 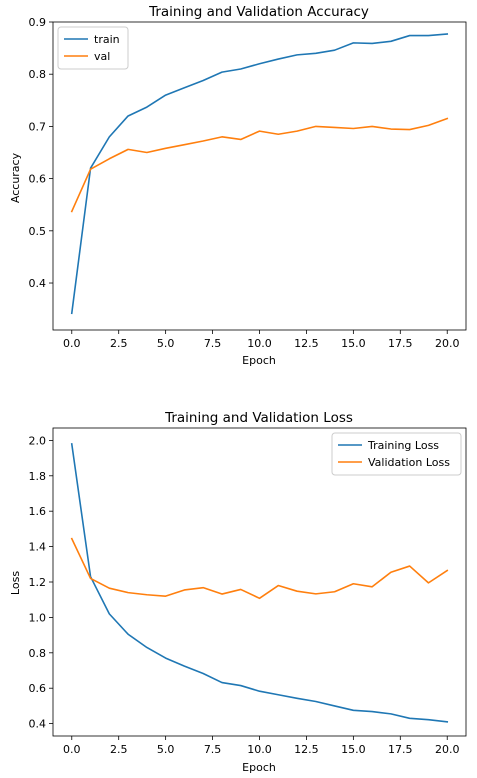 I want to click on y-tick-label: 0.7, so click(x=38, y=126).